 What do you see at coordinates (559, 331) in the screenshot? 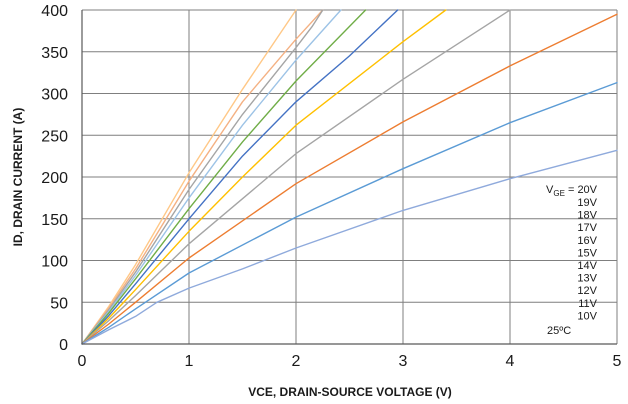
I see `legend-temperature: 25ºC` at bounding box center [559, 331].